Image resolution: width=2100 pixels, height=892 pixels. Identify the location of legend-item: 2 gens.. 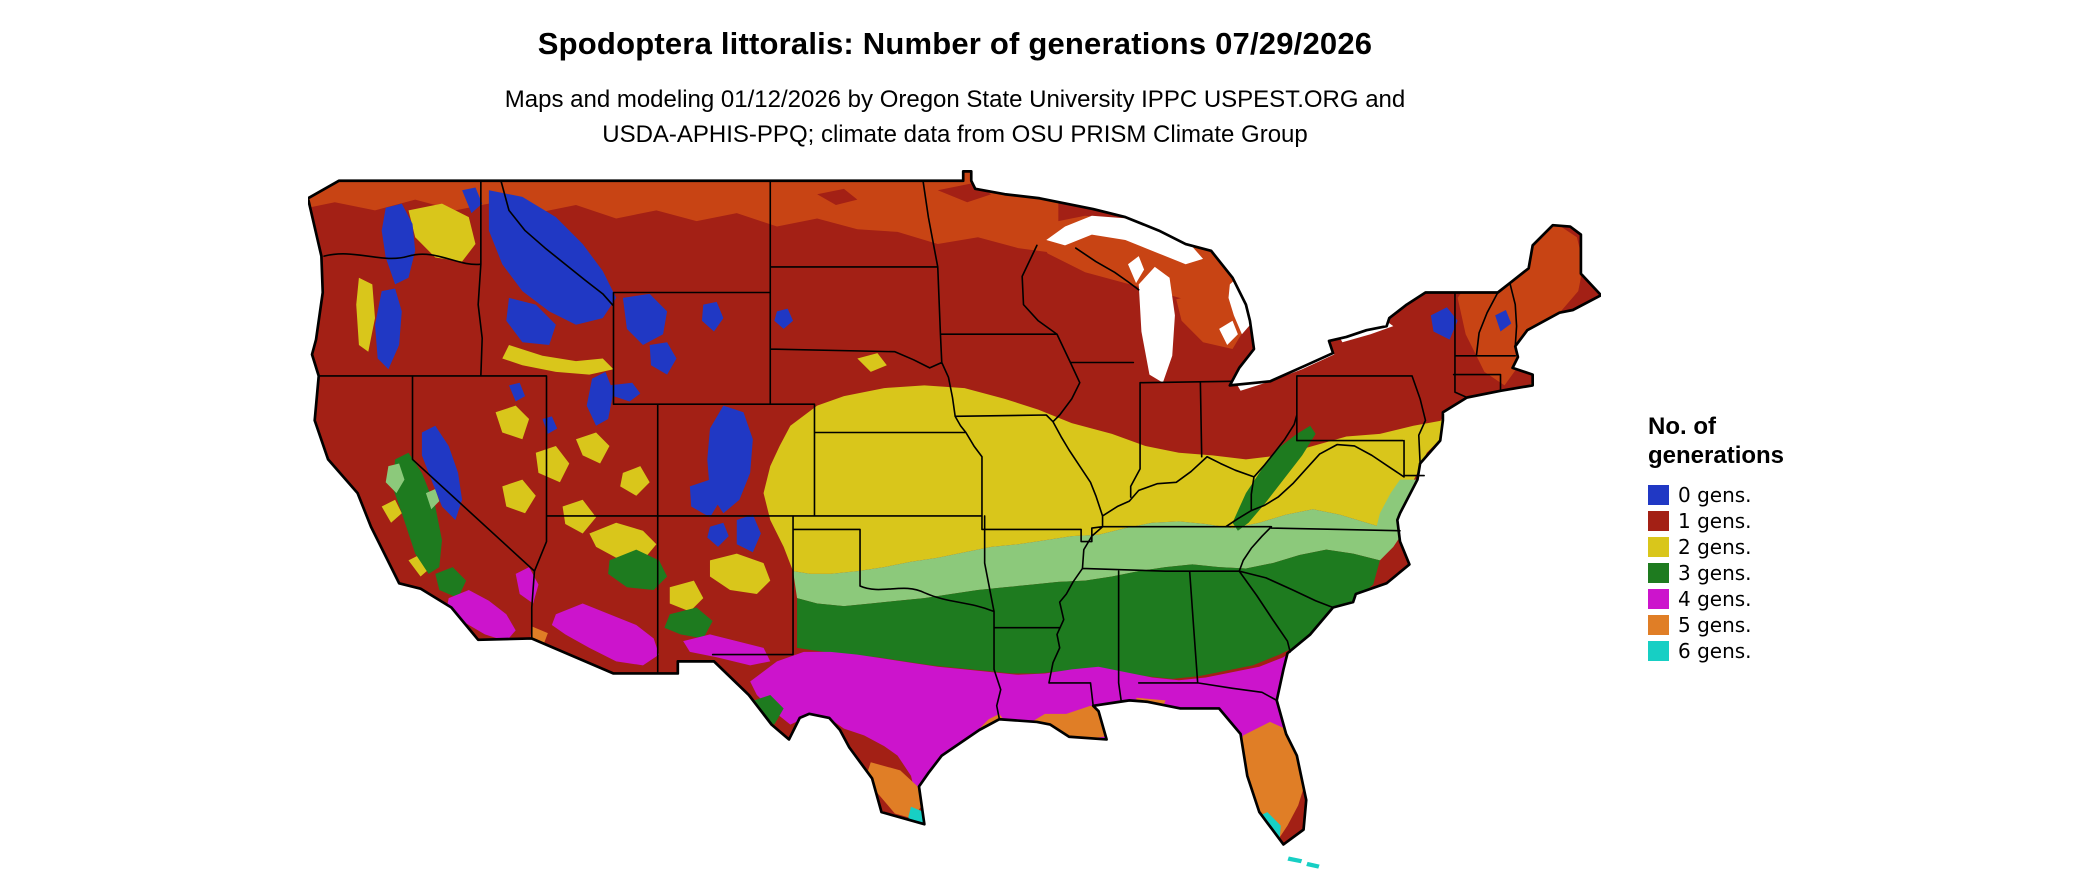
(1758, 547).